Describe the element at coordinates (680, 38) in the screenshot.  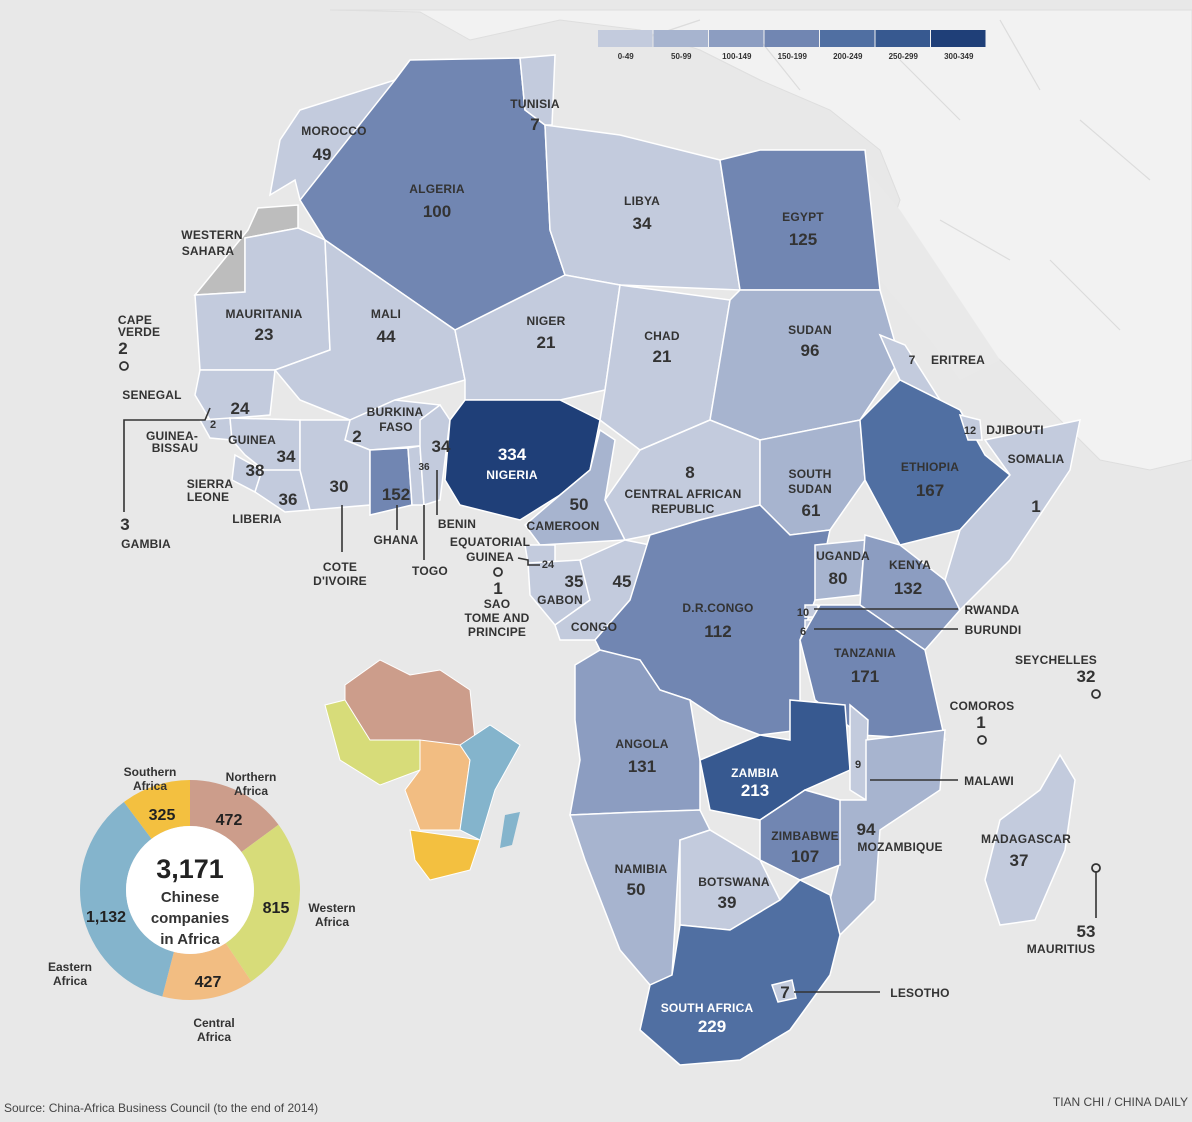
I see `legend-swatch` at that location.